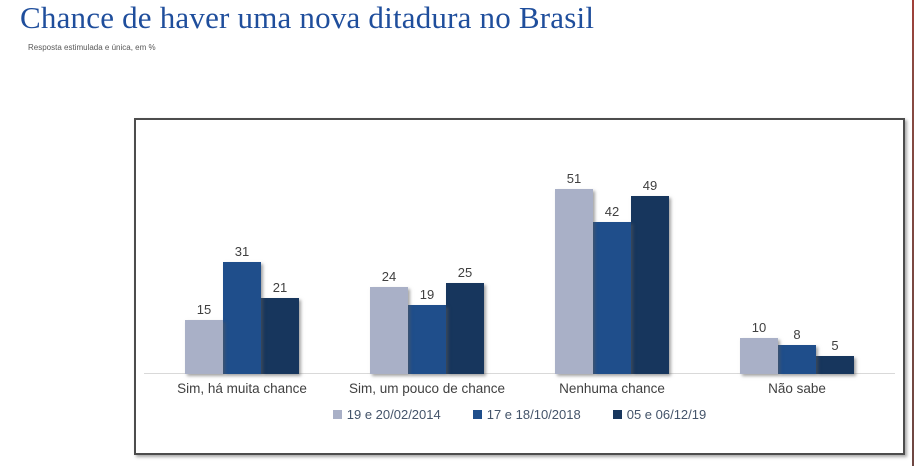  I want to click on bar-value-label: 15, so click(204, 309).